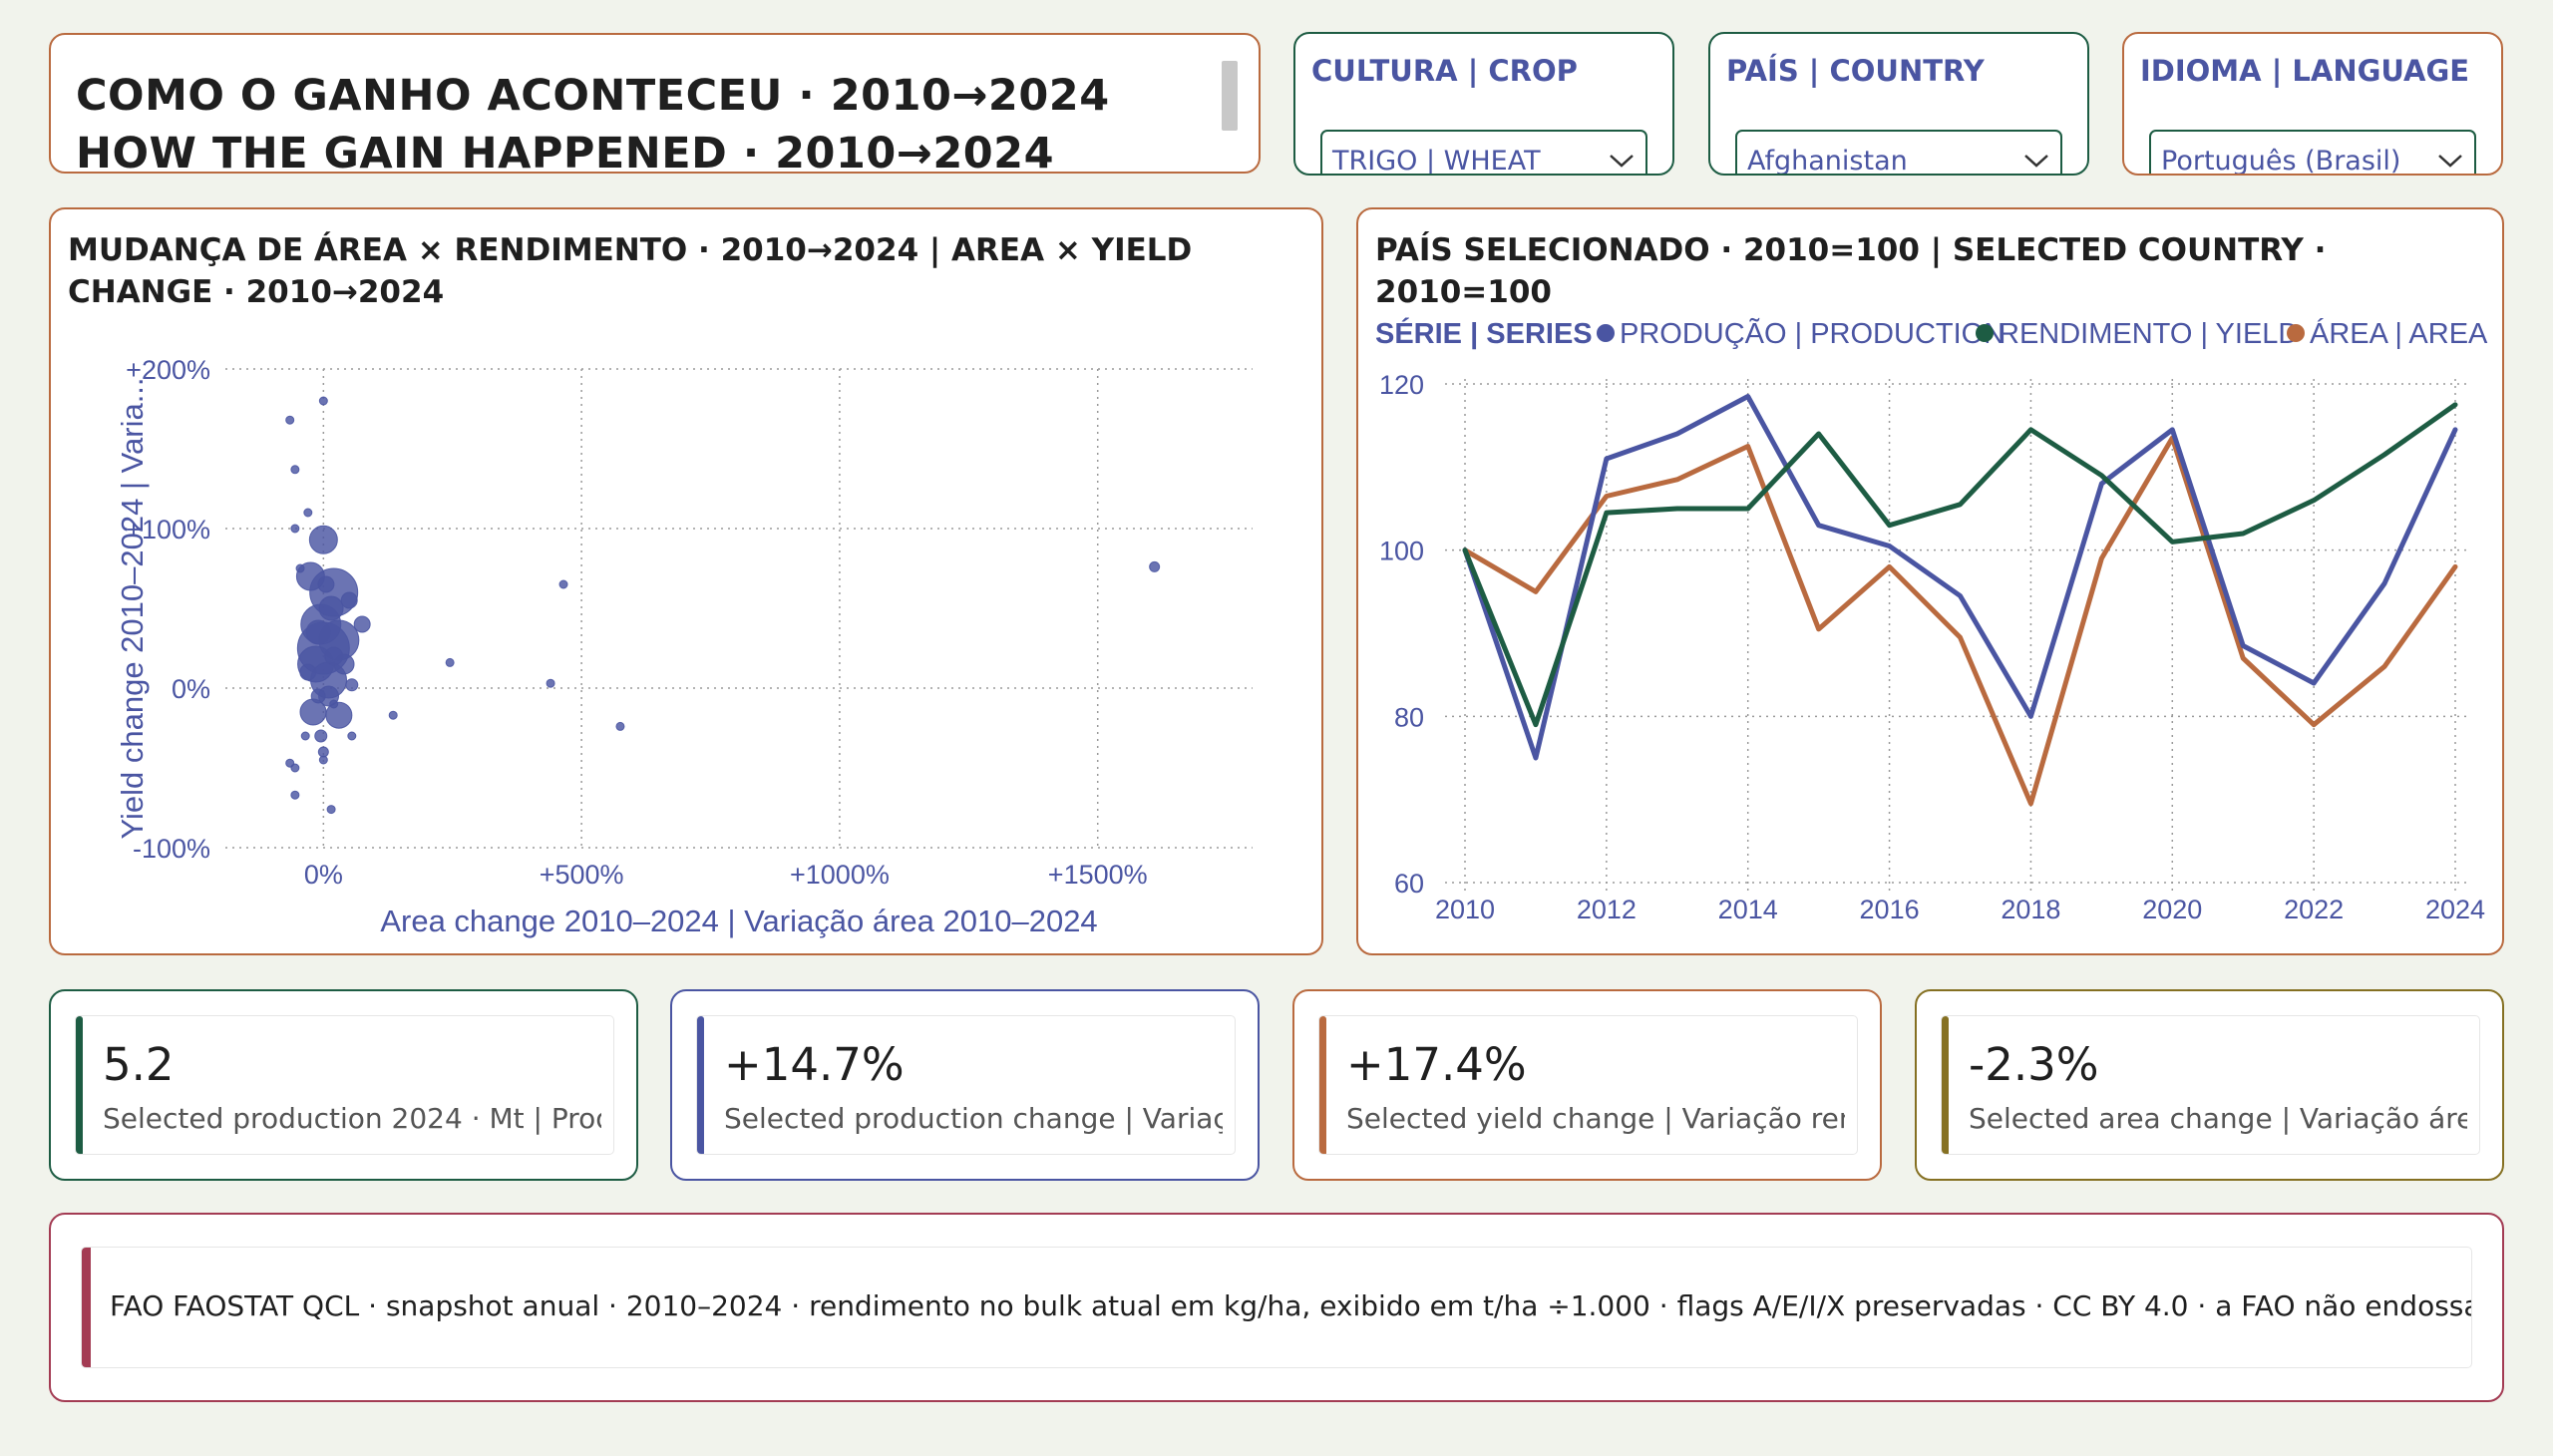 This screenshot has width=2553, height=1456. I want to click on legend-item: RENDIMENTO | YIELD, so click(2149, 334).